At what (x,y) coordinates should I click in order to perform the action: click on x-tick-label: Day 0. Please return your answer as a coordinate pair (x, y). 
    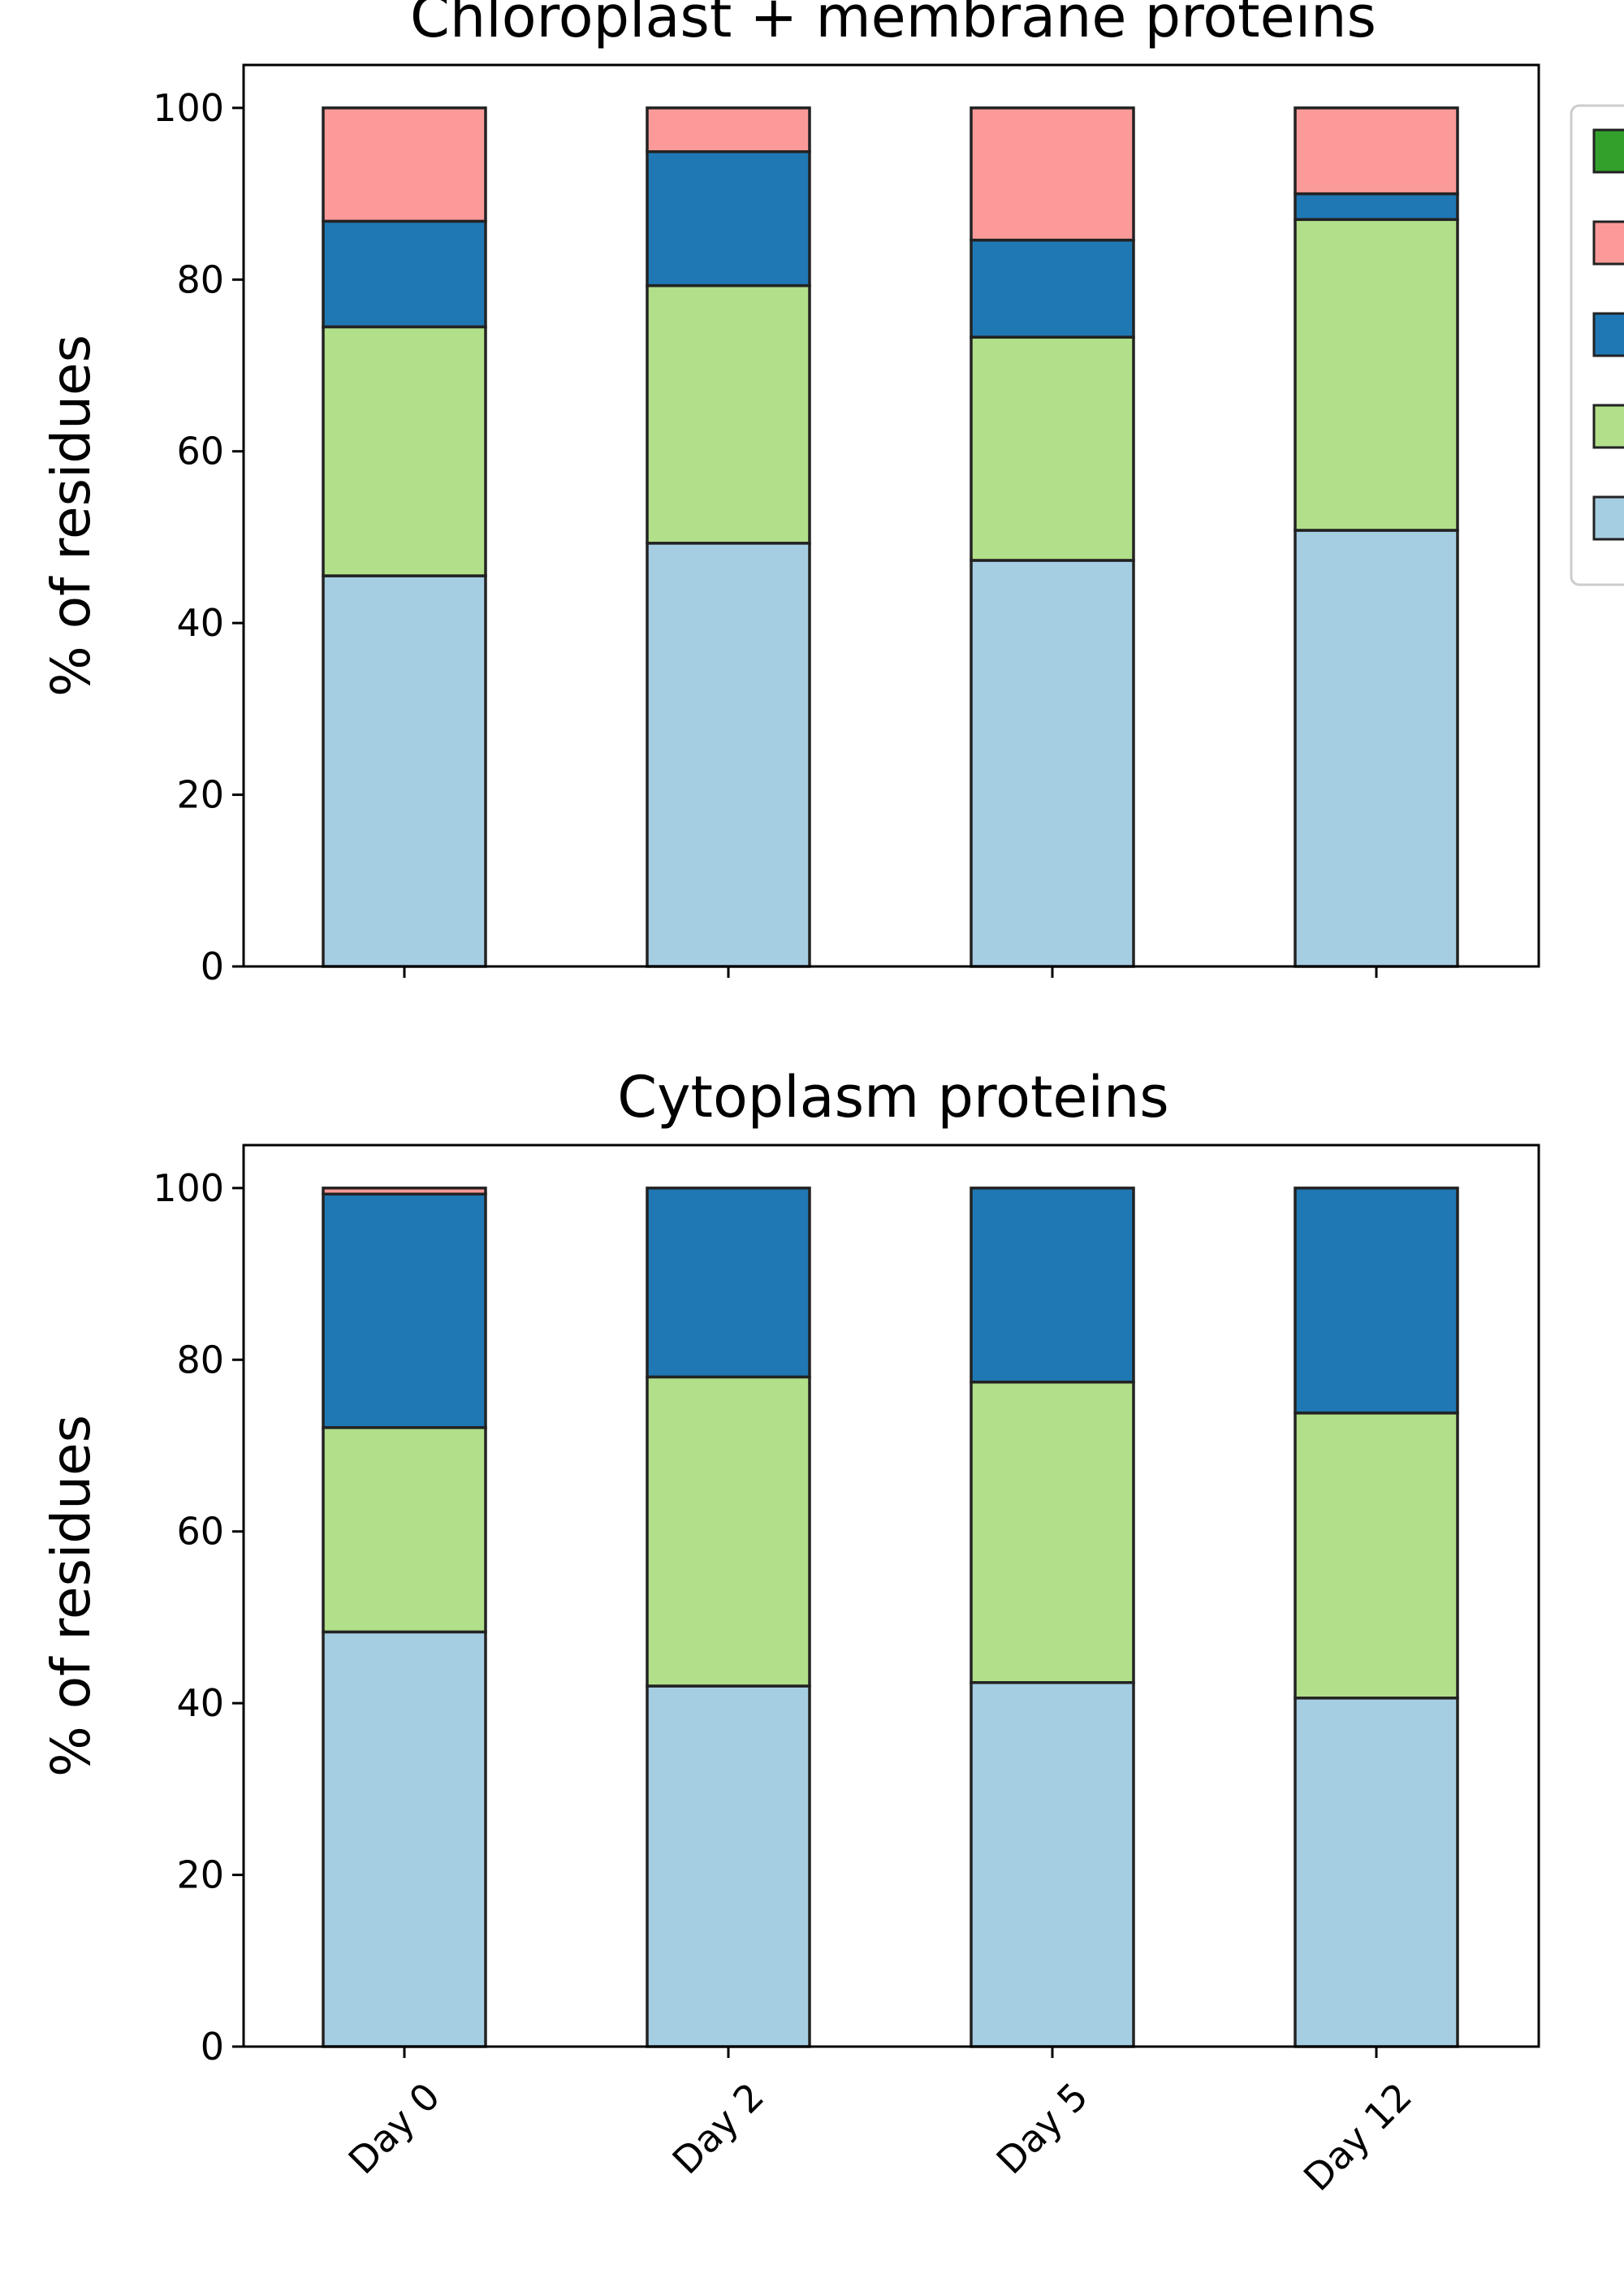
    Looking at the image, I should click on (394, 2128).